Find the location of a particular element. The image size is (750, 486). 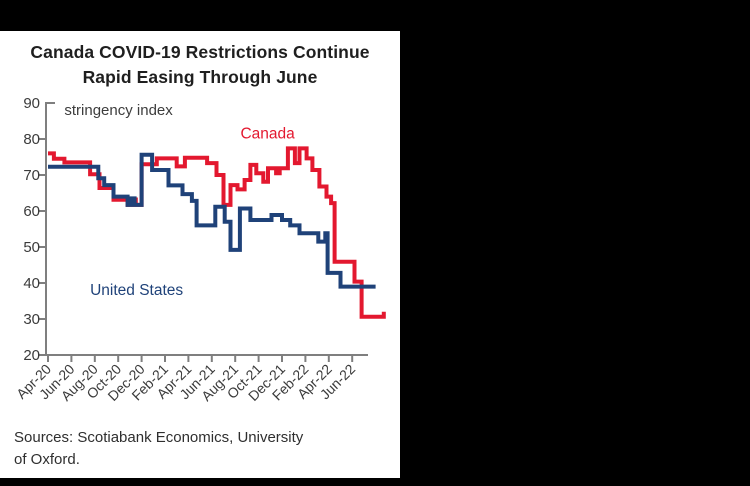

y-axis-tick-label: 80 is located at coordinates (31, 139).